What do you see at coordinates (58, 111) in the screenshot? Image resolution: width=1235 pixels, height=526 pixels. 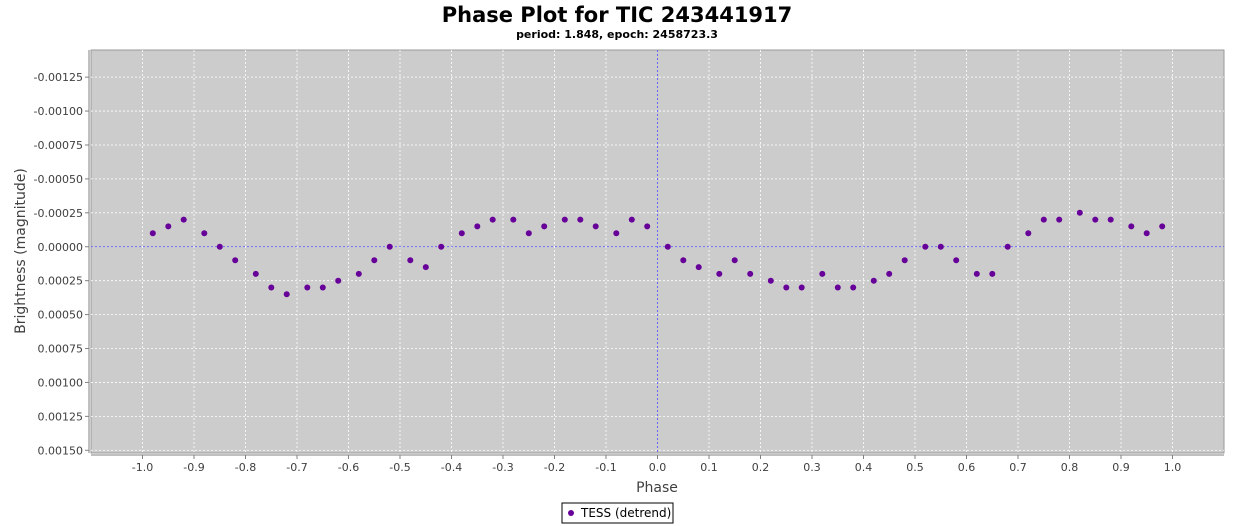 I see `y-tick-label: -0.00100` at bounding box center [58, 111].